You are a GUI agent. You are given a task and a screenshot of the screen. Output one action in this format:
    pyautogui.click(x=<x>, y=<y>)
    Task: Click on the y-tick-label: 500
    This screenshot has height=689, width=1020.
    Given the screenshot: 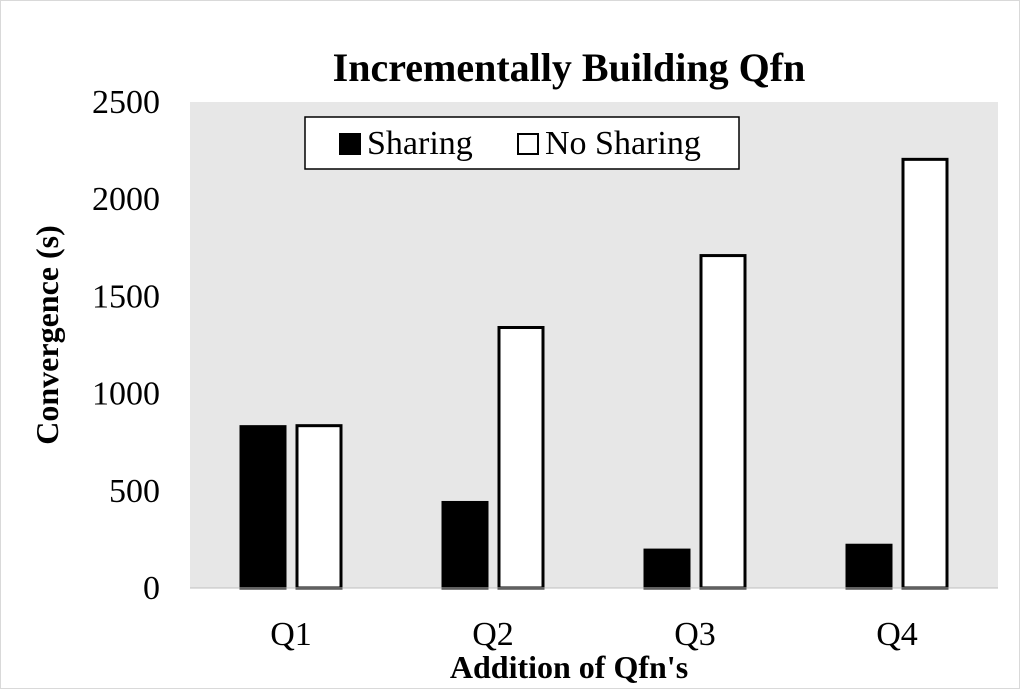 What is the action you would take?
    pyautogui.click(x=134, y=491)
    